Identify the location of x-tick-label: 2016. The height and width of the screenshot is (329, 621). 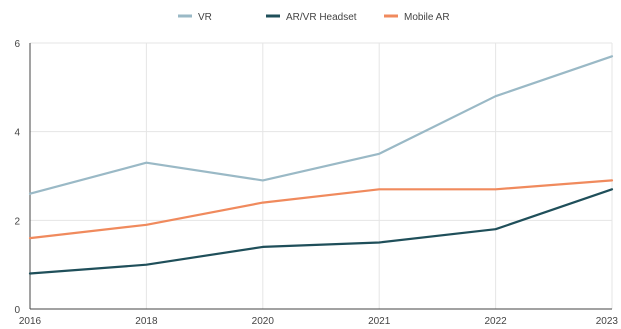
(30, 321).